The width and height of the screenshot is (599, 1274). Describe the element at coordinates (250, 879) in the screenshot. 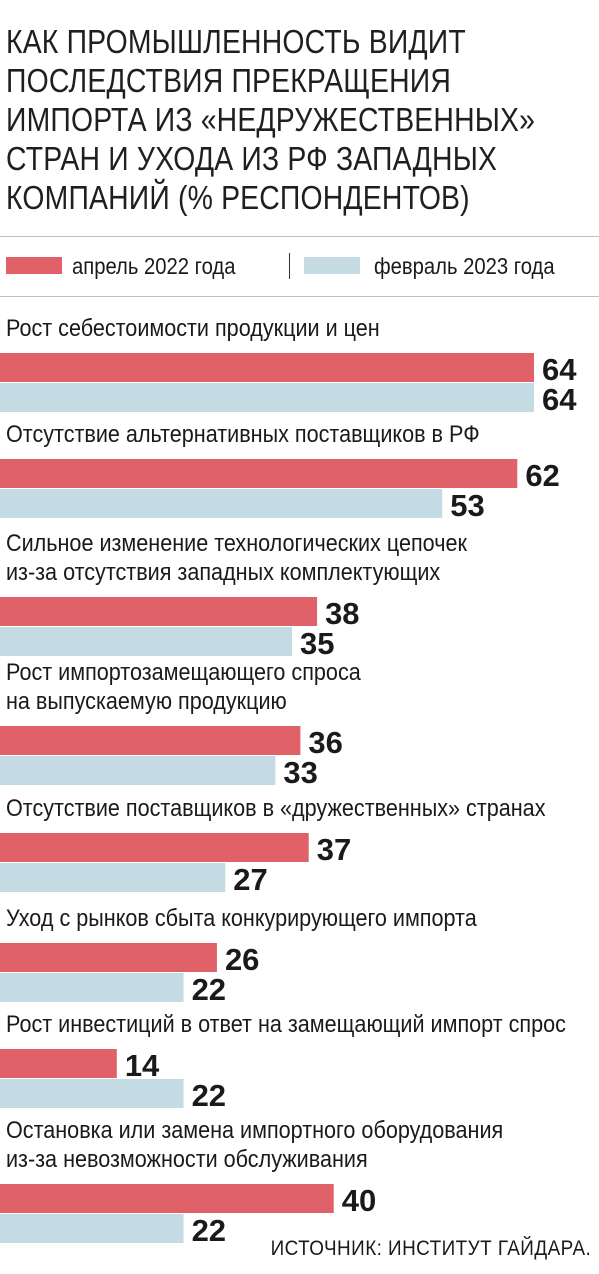

I see `value-label: 27` at that location.